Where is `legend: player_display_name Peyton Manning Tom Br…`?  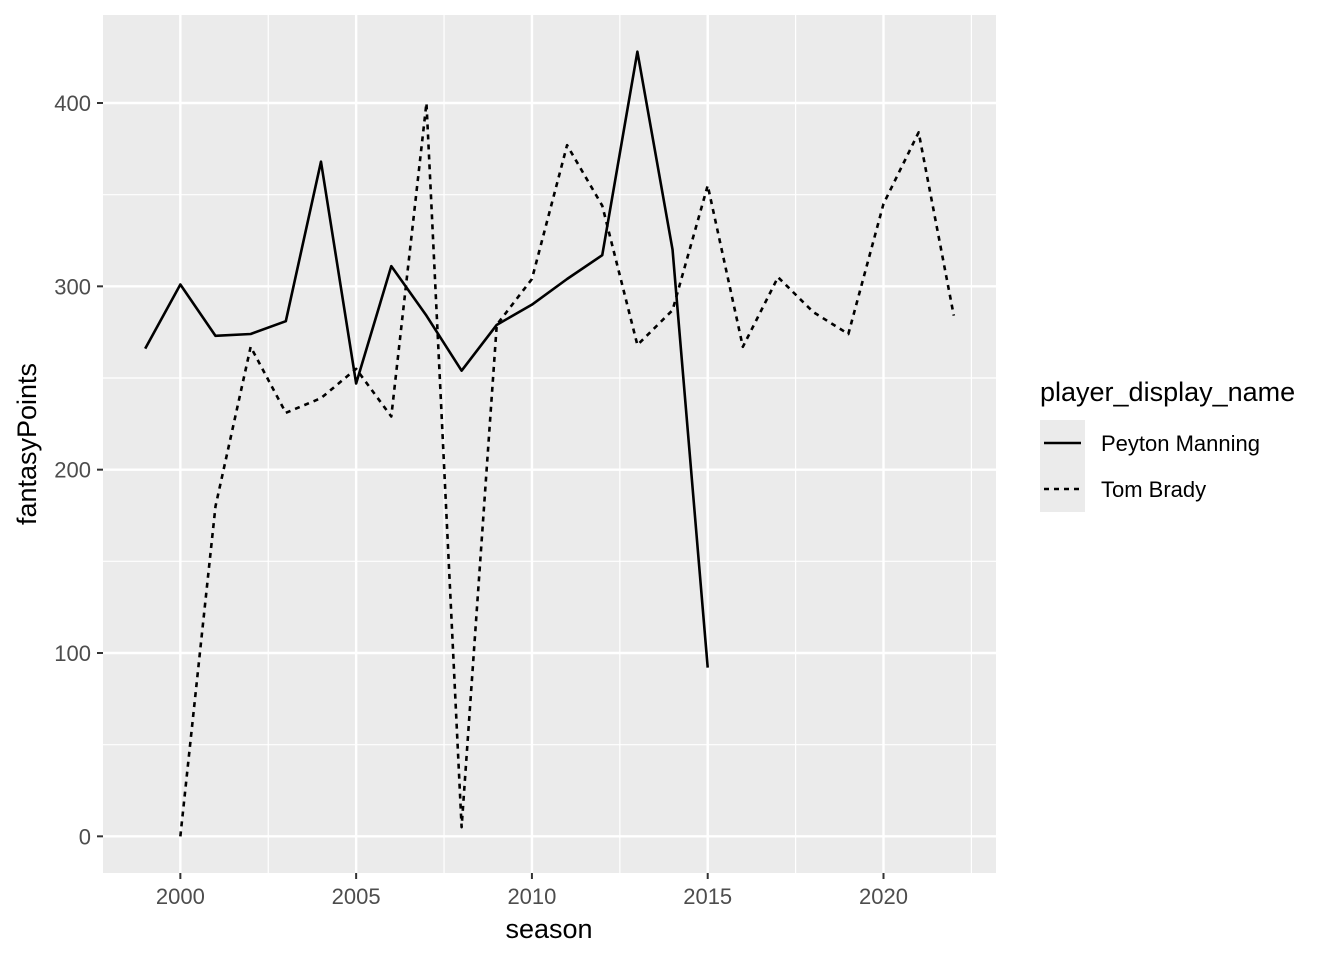 legend: player_display_name Peyton Manning Tom Br… is located at coordinates (1167, 444).